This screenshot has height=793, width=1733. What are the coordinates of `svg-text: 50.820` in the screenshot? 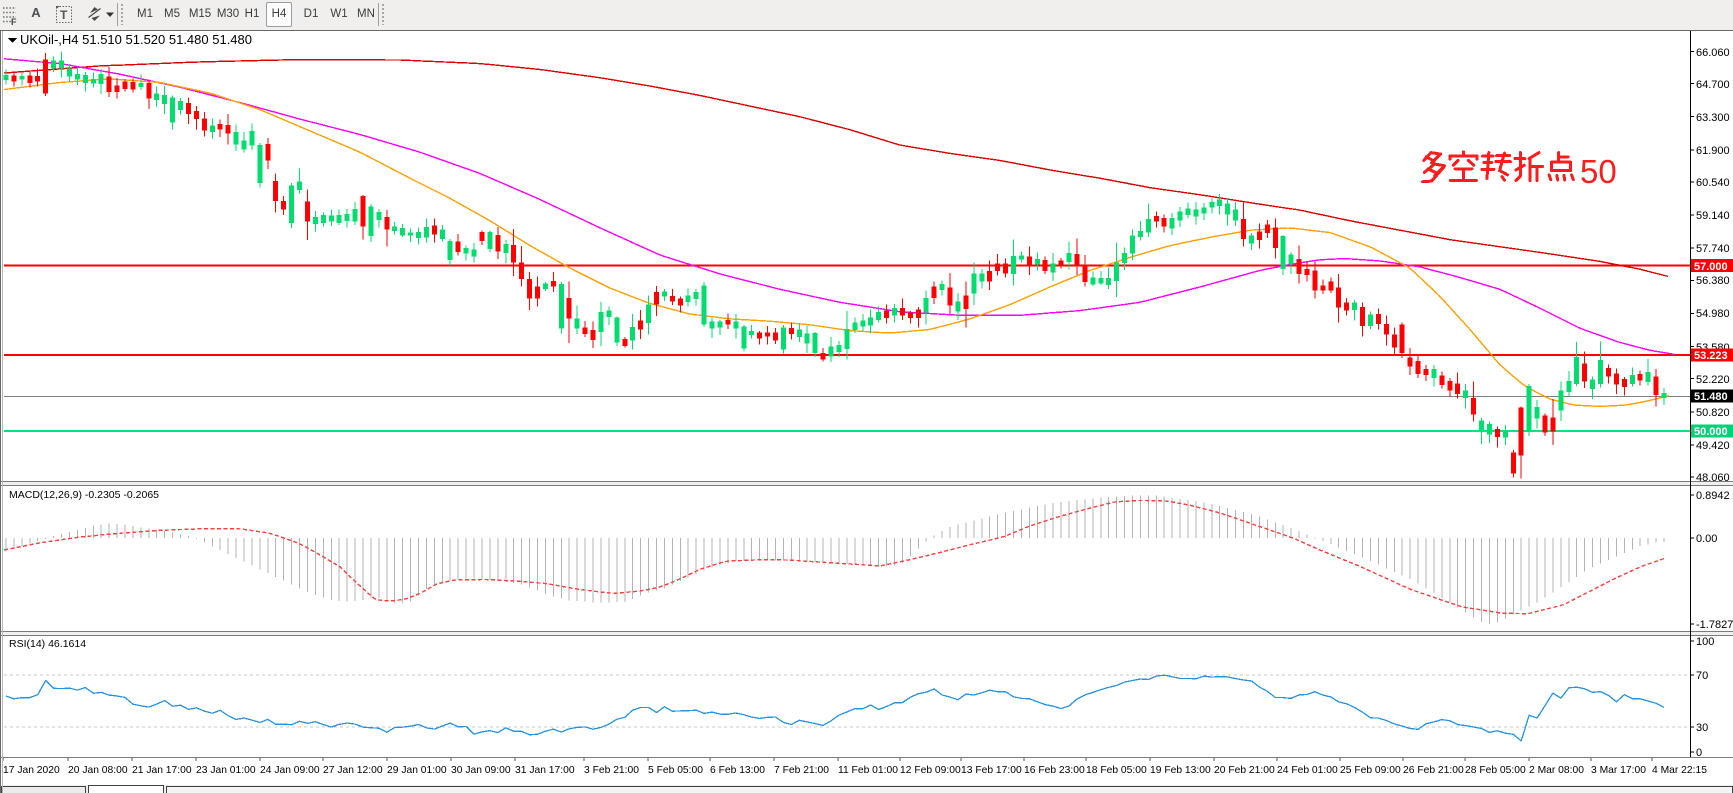 It's located at (1713, 413).